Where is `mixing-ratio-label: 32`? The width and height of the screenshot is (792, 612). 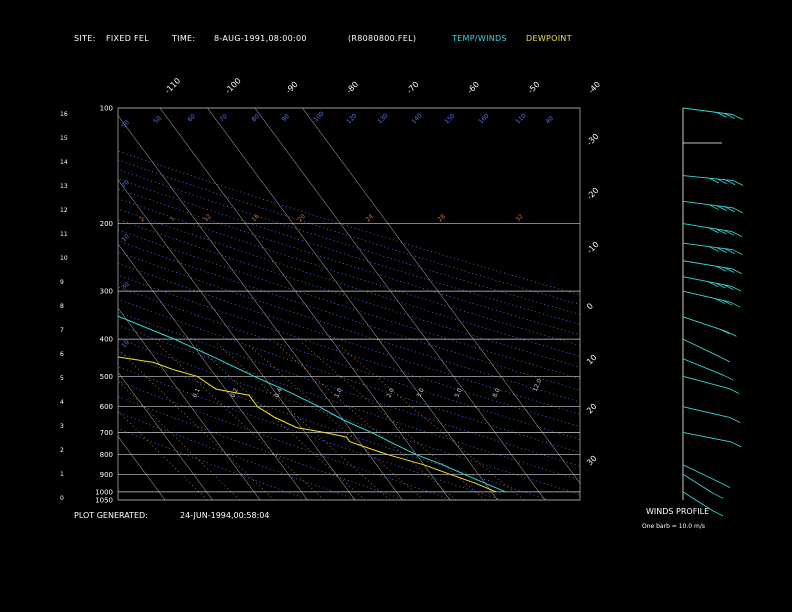 mixing-ratio-label: 32 is located at coordinates (519, 218).